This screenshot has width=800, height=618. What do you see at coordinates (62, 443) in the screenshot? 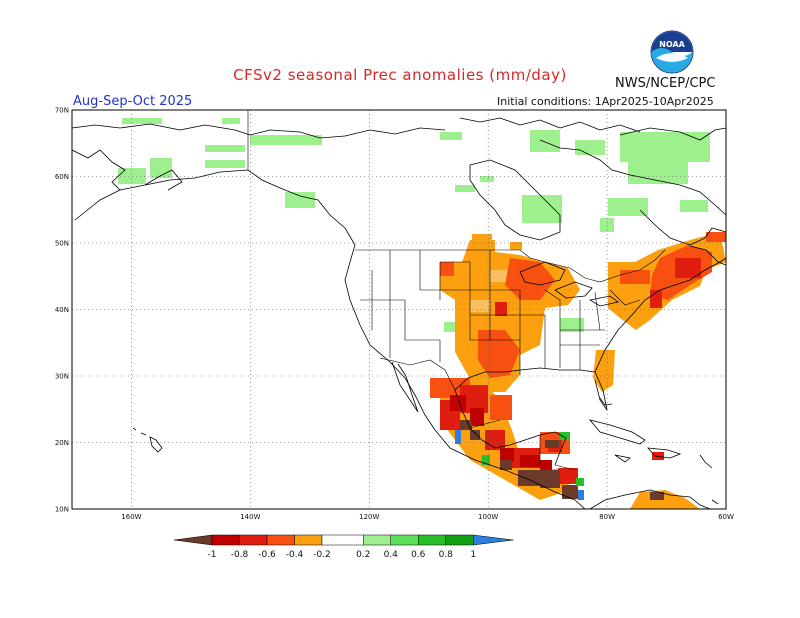
I see `latitude-label: 20N` at bounding box center [62, 443].